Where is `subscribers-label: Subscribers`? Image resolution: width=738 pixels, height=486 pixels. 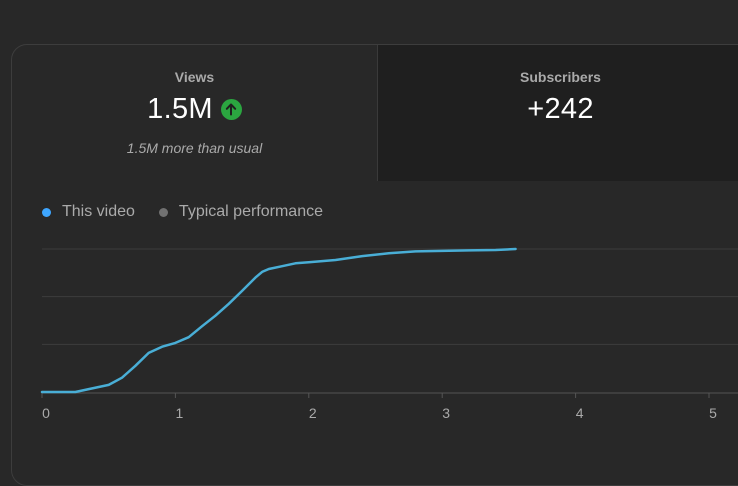 subscribers-label: Subscribers is located at coordinates (560, 77).